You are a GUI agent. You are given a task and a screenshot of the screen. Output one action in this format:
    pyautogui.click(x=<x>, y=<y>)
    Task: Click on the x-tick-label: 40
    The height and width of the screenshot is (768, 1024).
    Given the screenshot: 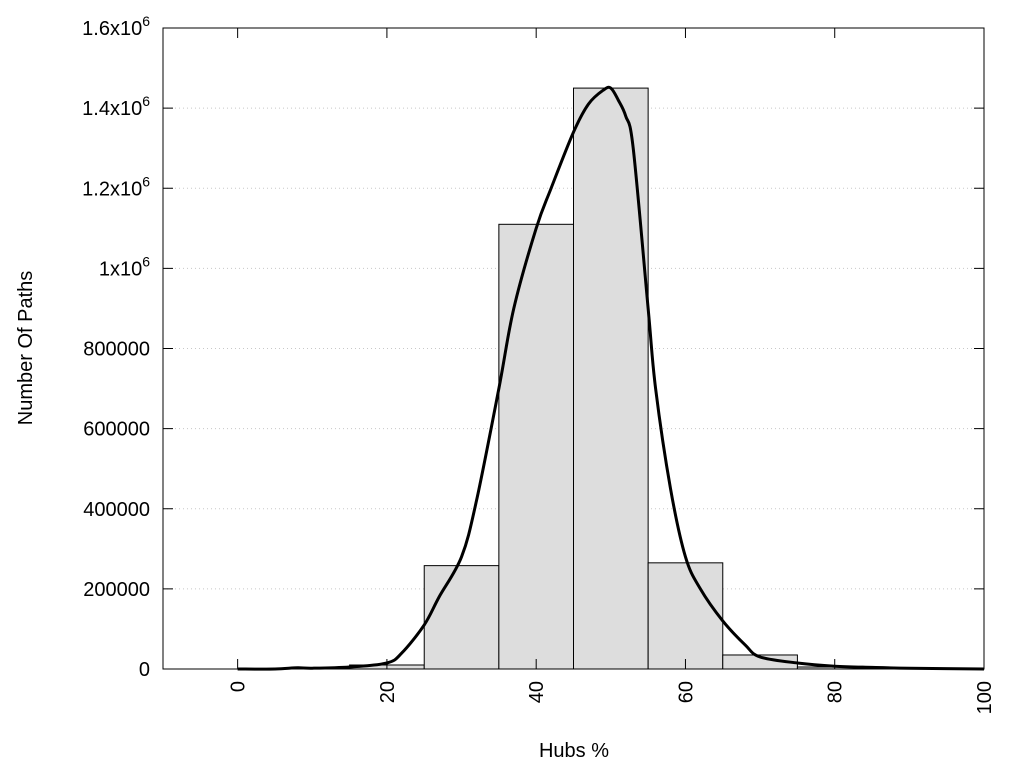 What is the action you would take?
    pyautogui.click(x=537, y=692)
    